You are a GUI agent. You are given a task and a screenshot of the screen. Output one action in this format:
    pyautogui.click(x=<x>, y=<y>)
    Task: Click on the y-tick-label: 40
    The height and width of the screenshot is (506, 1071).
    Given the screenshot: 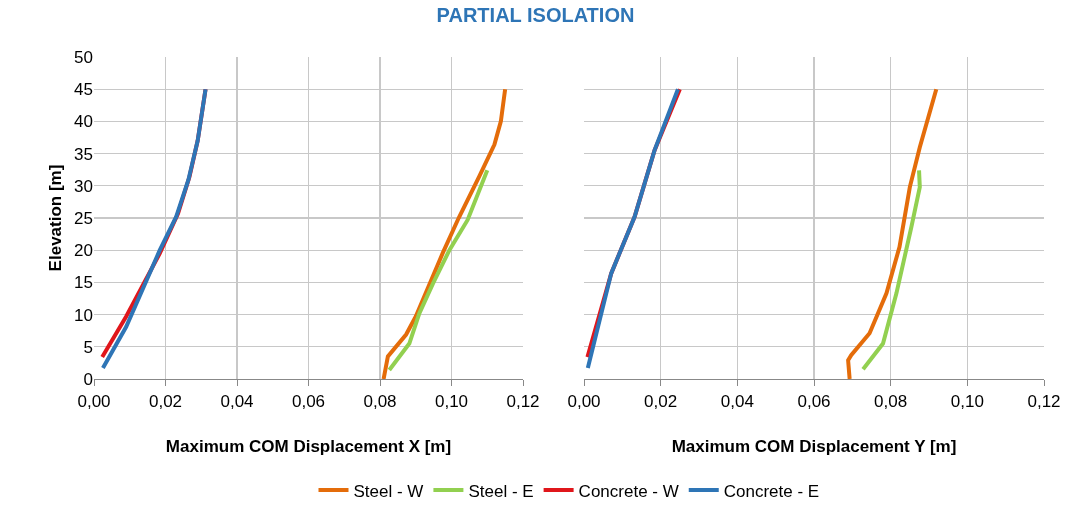 What is the action you would take?
    pyautogui.click(x=83, y=122)
    